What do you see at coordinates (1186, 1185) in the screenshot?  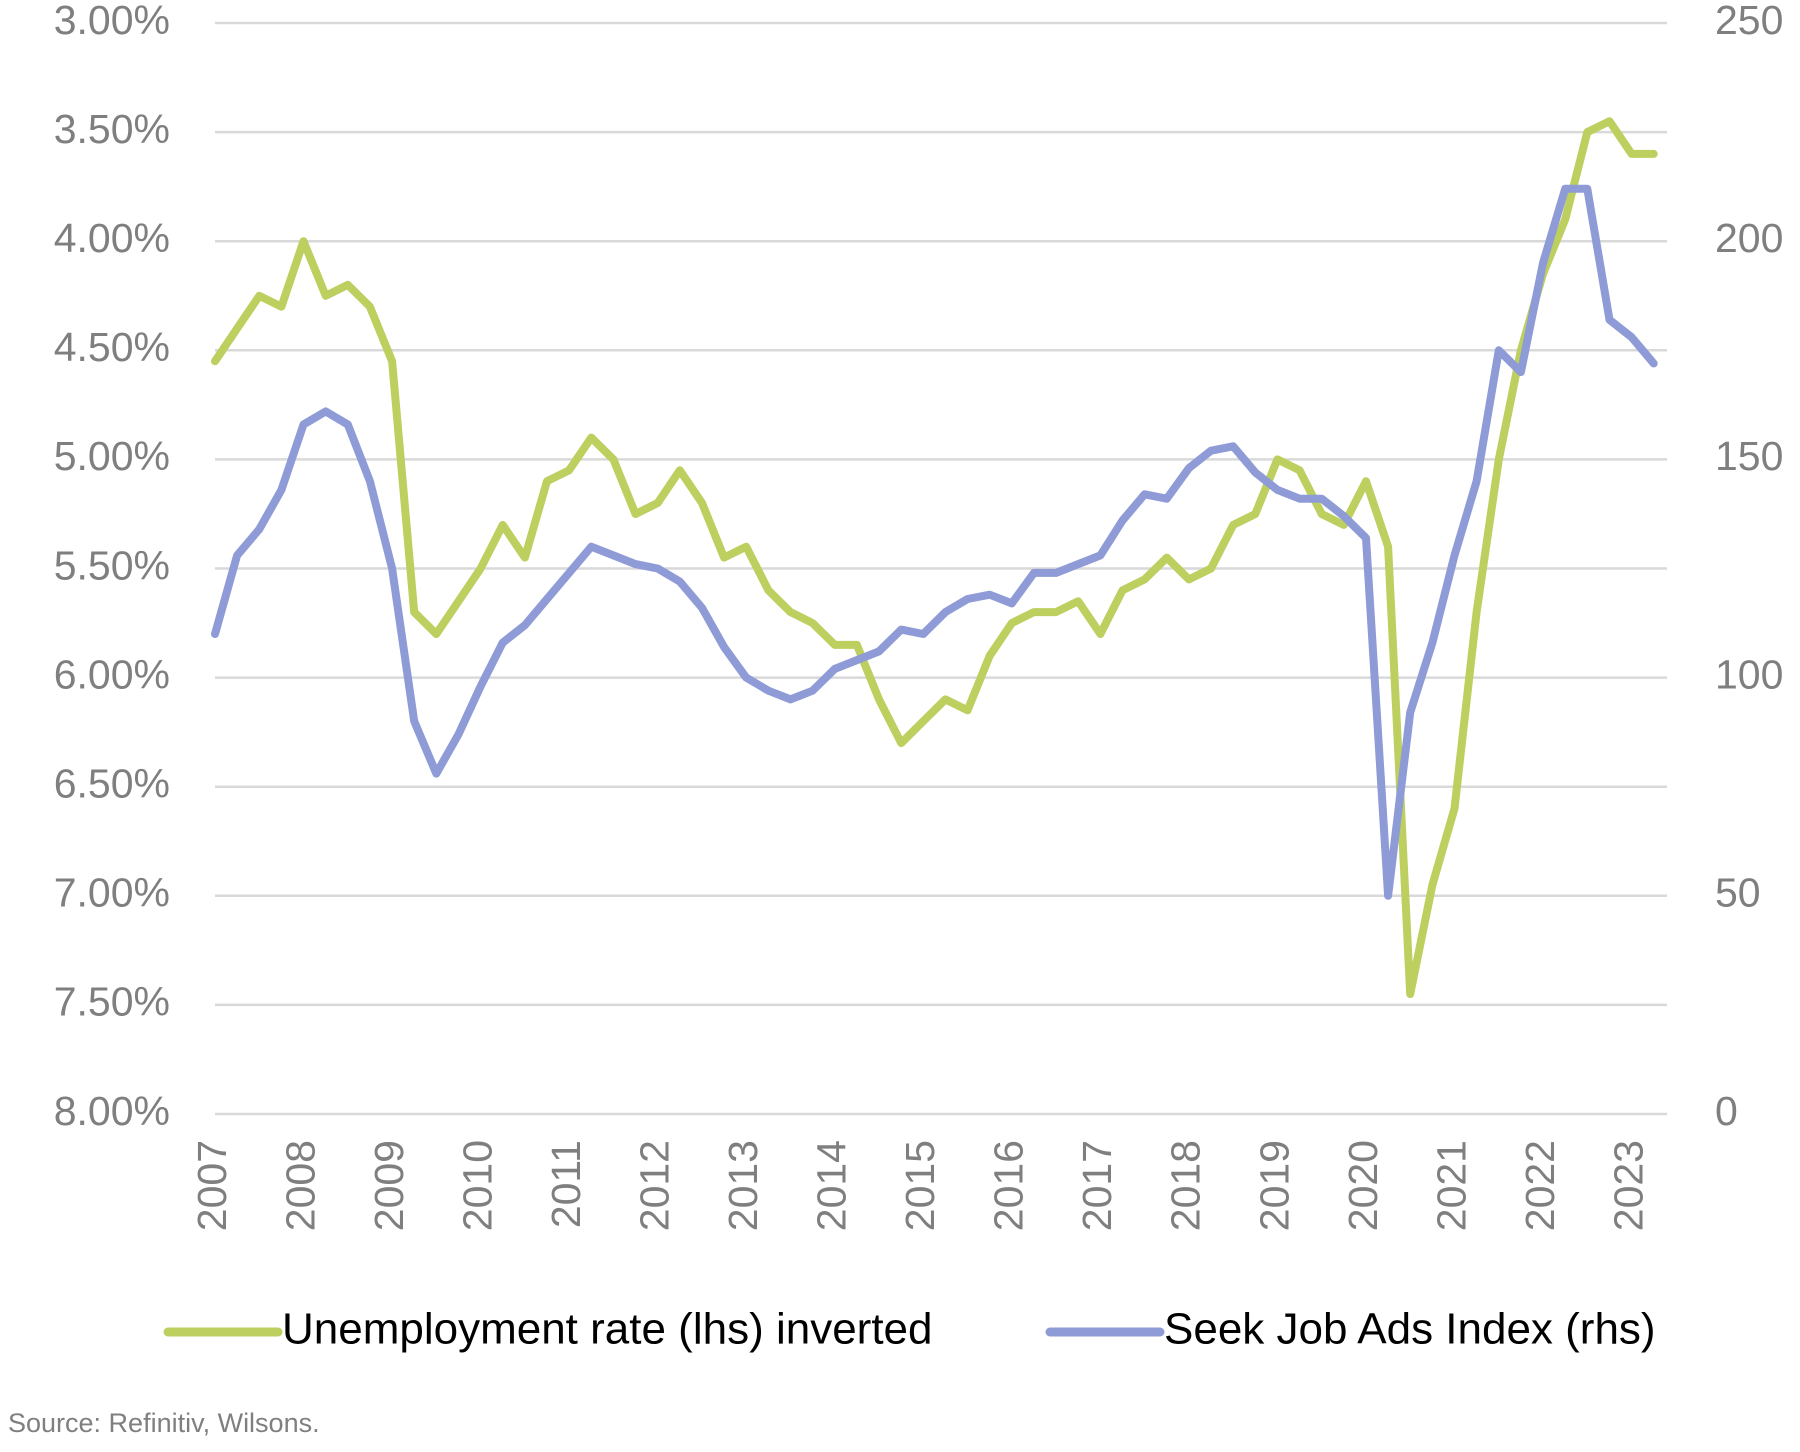 I see `x-tick-label: 2018` at bounding box center [1186, 1185].